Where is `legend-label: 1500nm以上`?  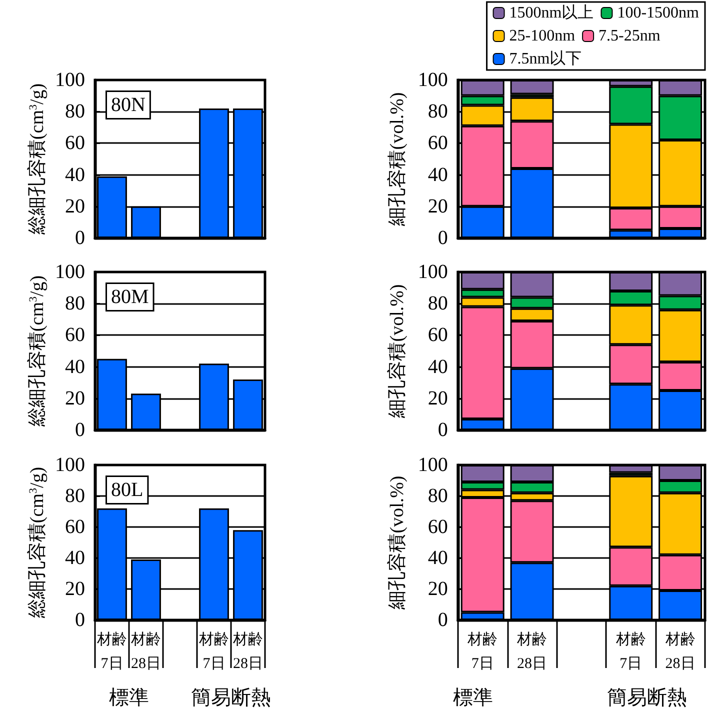
legend-label: 1500nm以上 is located at coordinates (551, 13).